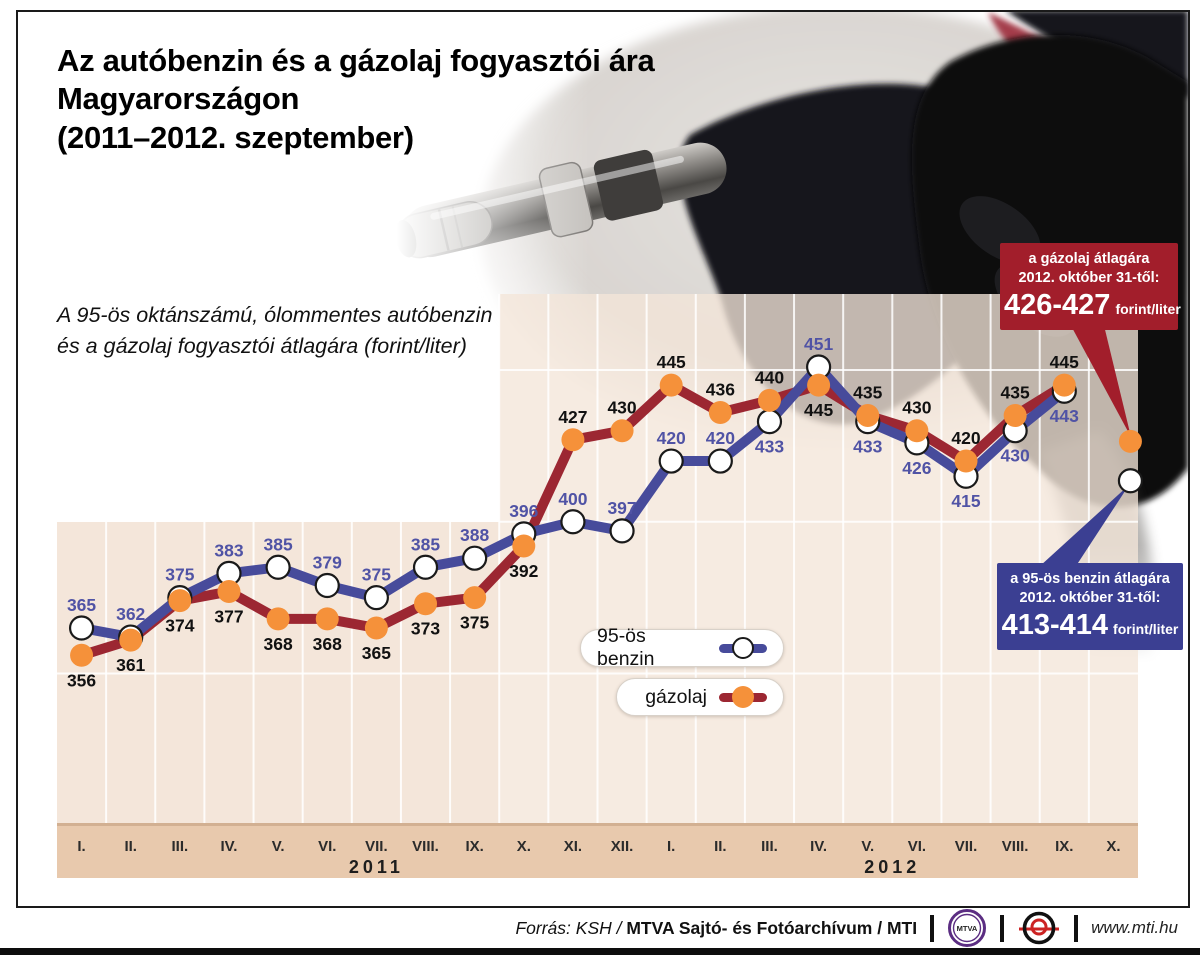 The image size is (1200, 960). Describe the element at coordinates (376, 846) in the screenshot. I see `month-tick-label: VII.` at that location.